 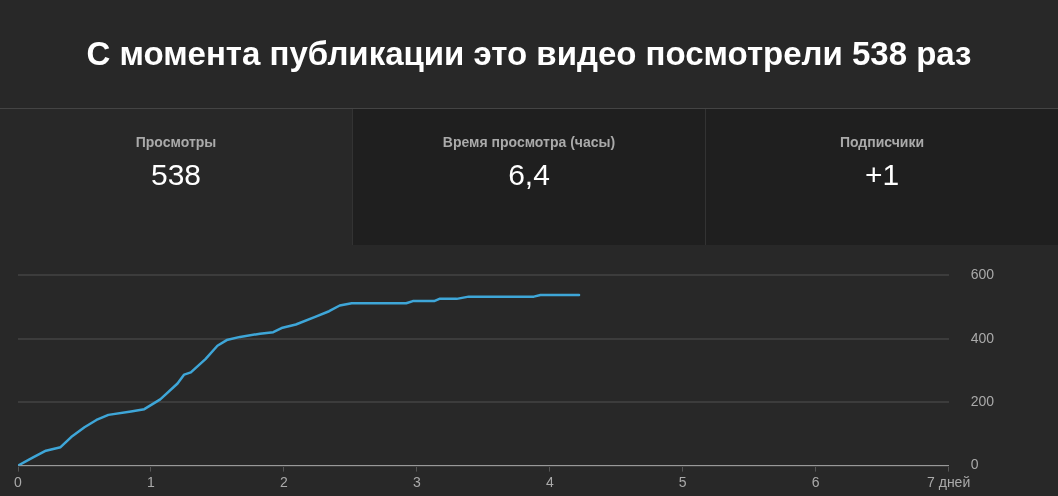 I want to click on x-tick-label: 5, so click(x=682, y=481).